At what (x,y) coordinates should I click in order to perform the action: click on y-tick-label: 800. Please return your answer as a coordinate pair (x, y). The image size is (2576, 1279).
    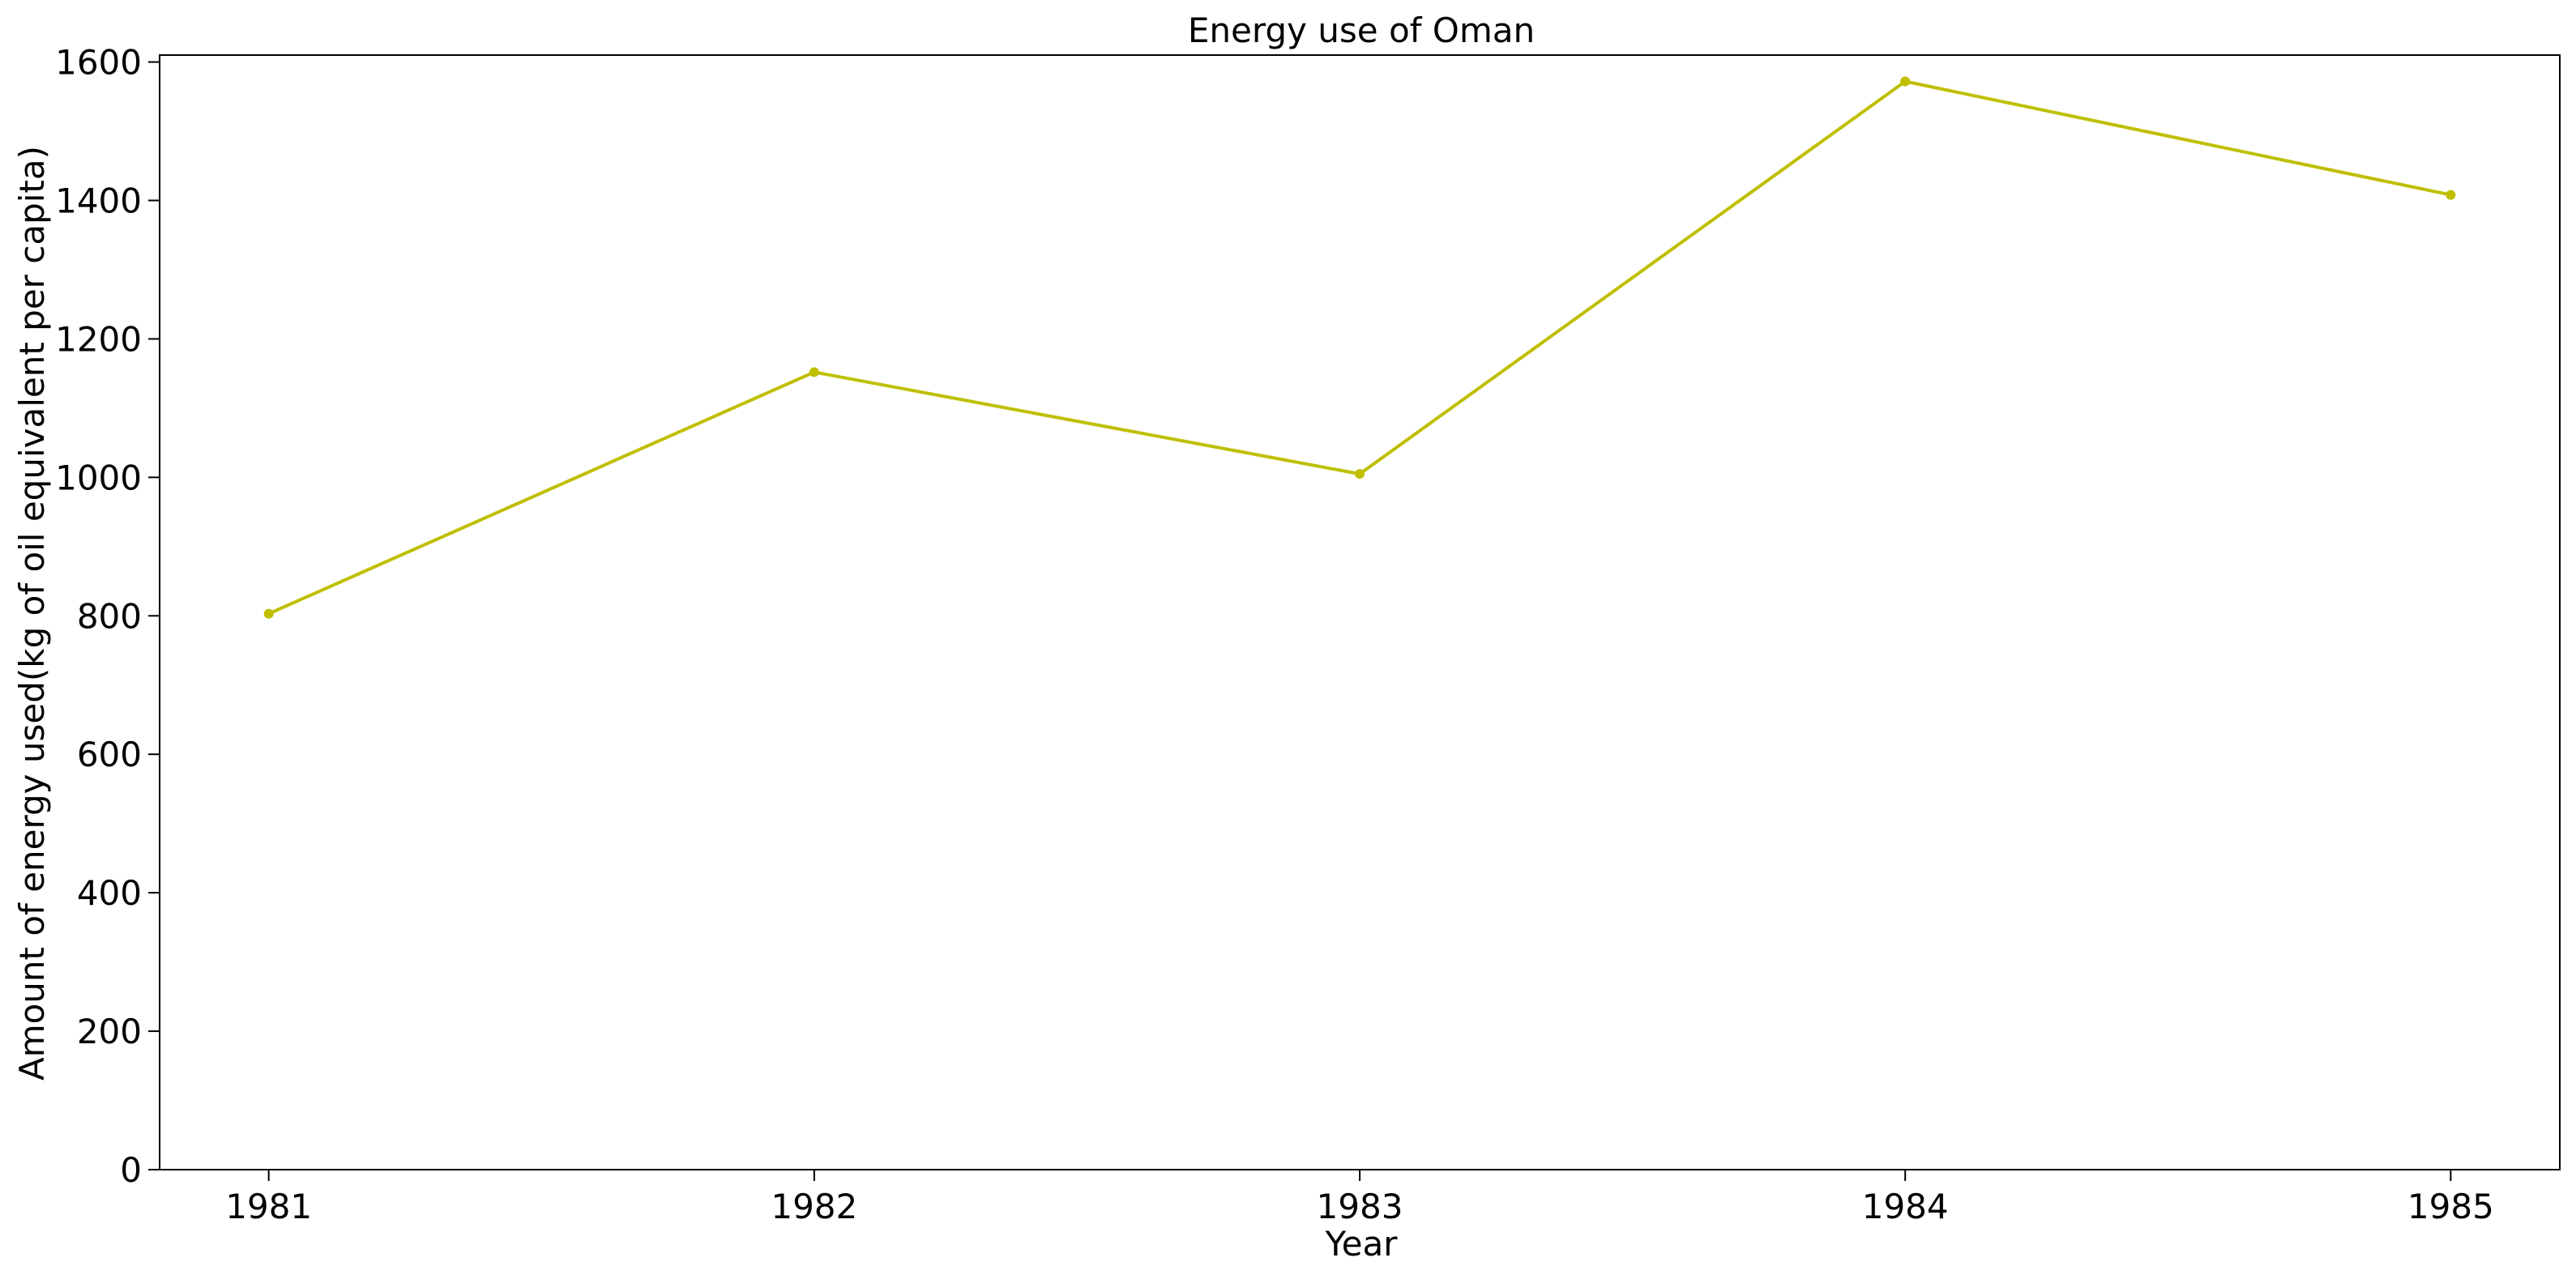
    Looking at the image, I should click on (109, 616).